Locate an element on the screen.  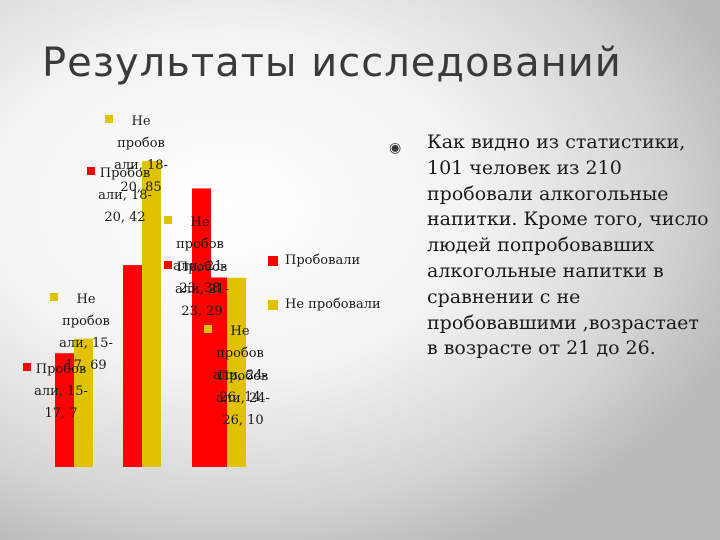
data-label-not-tried-21-23: Не пробов али, 21-23, 38 is located at coordinates (200, 255).